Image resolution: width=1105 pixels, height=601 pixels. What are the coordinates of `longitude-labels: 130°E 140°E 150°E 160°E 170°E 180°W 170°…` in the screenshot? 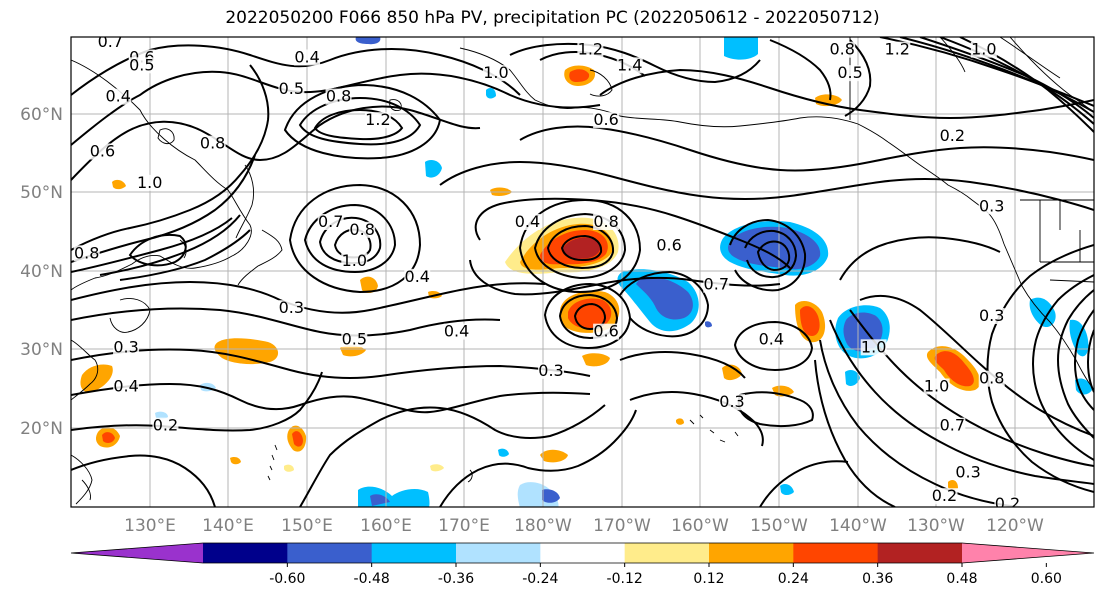 It's located at (584, 526).